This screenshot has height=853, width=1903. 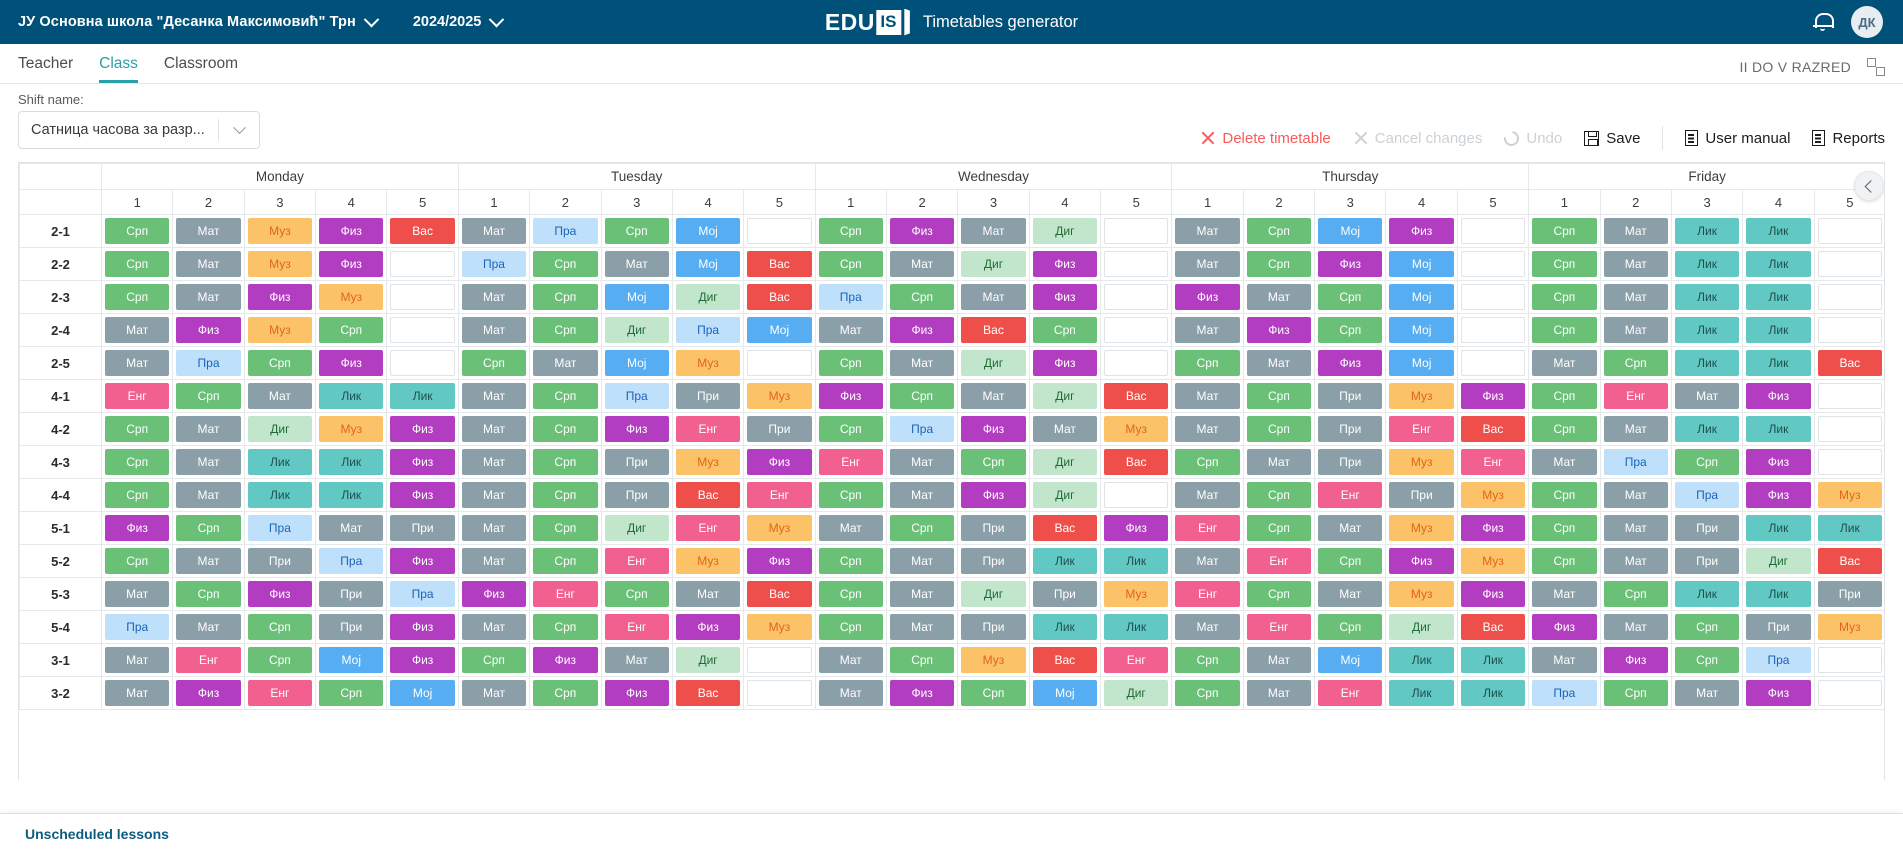 What do you see at coordinates (1207, 594) in the screenshot?
I see `lesson-chip-Енг: Енг` at bounding box center [1207, 594].